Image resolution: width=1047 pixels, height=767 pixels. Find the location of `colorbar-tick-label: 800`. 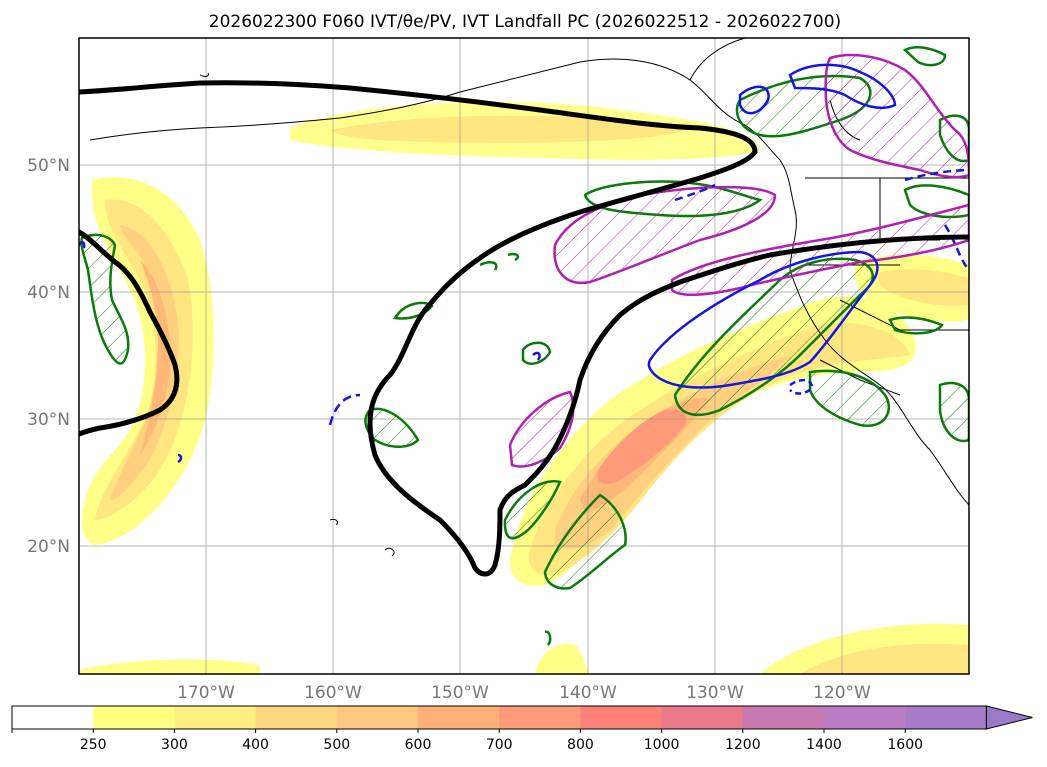

colorbar-tick-label: 800 is located at coordinates (580, 745).